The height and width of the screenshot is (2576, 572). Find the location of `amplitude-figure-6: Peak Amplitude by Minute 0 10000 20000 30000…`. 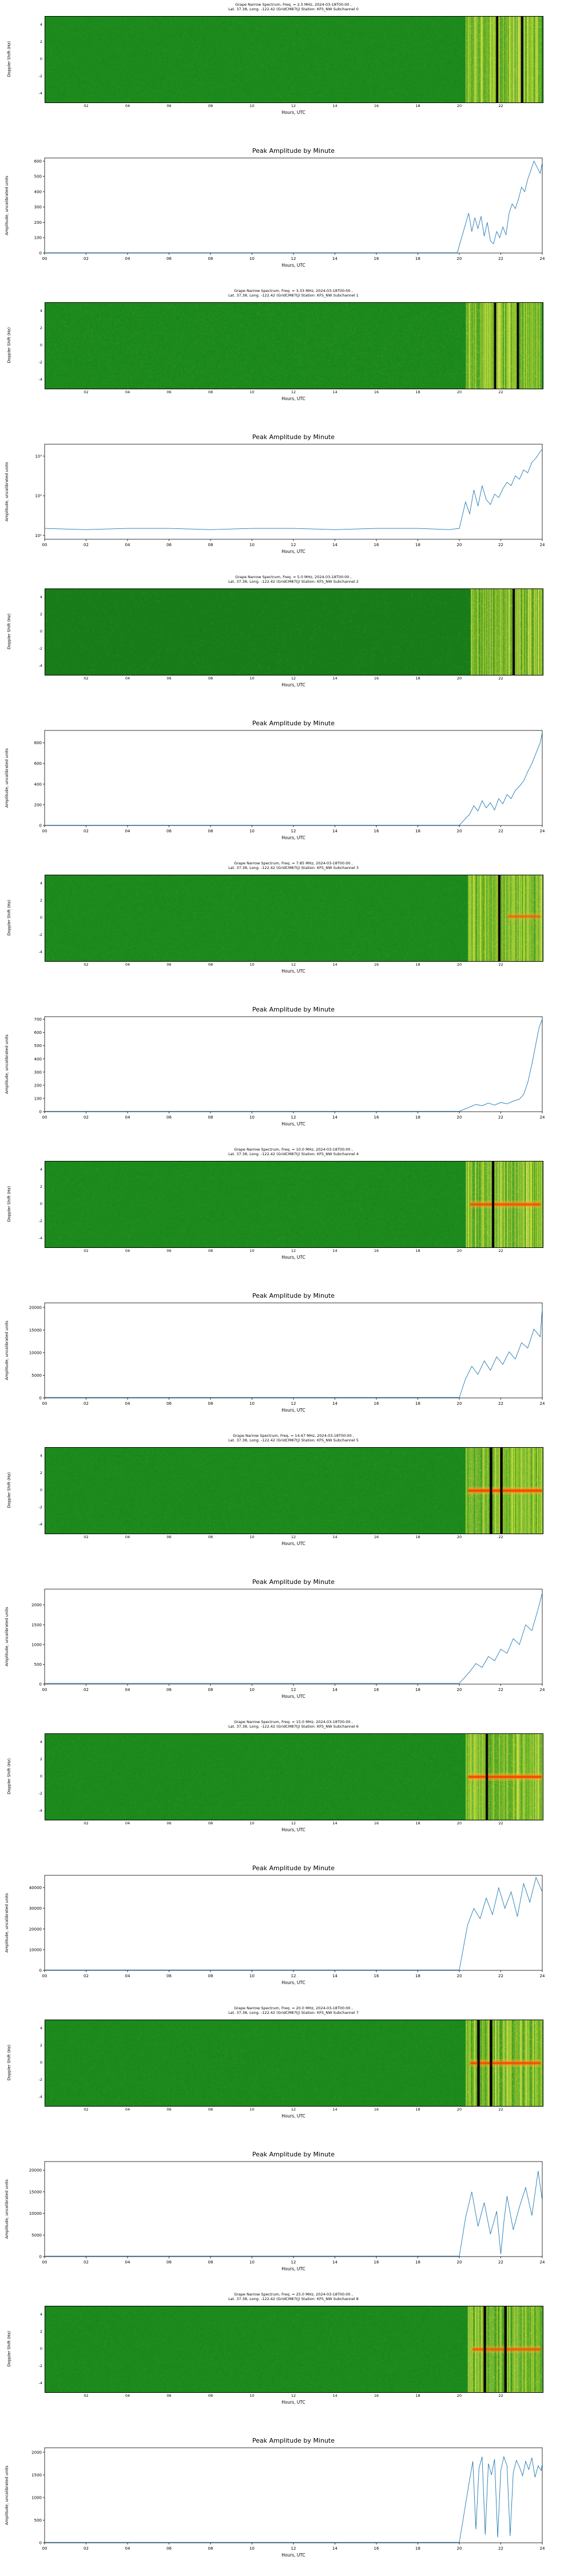

amplitude-figure-6: Peak Amplitude by Minute 0 10000 20000 30000… is located at coordinates (286, 1932).